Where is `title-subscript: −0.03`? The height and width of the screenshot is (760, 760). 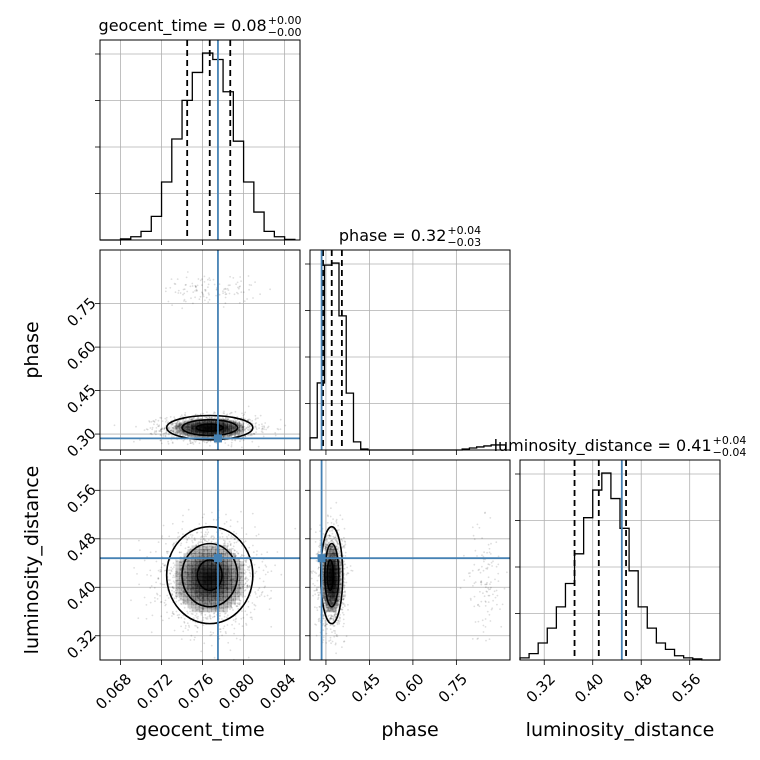
title-subscript: −0.03 is located at coordinates (464, 242).